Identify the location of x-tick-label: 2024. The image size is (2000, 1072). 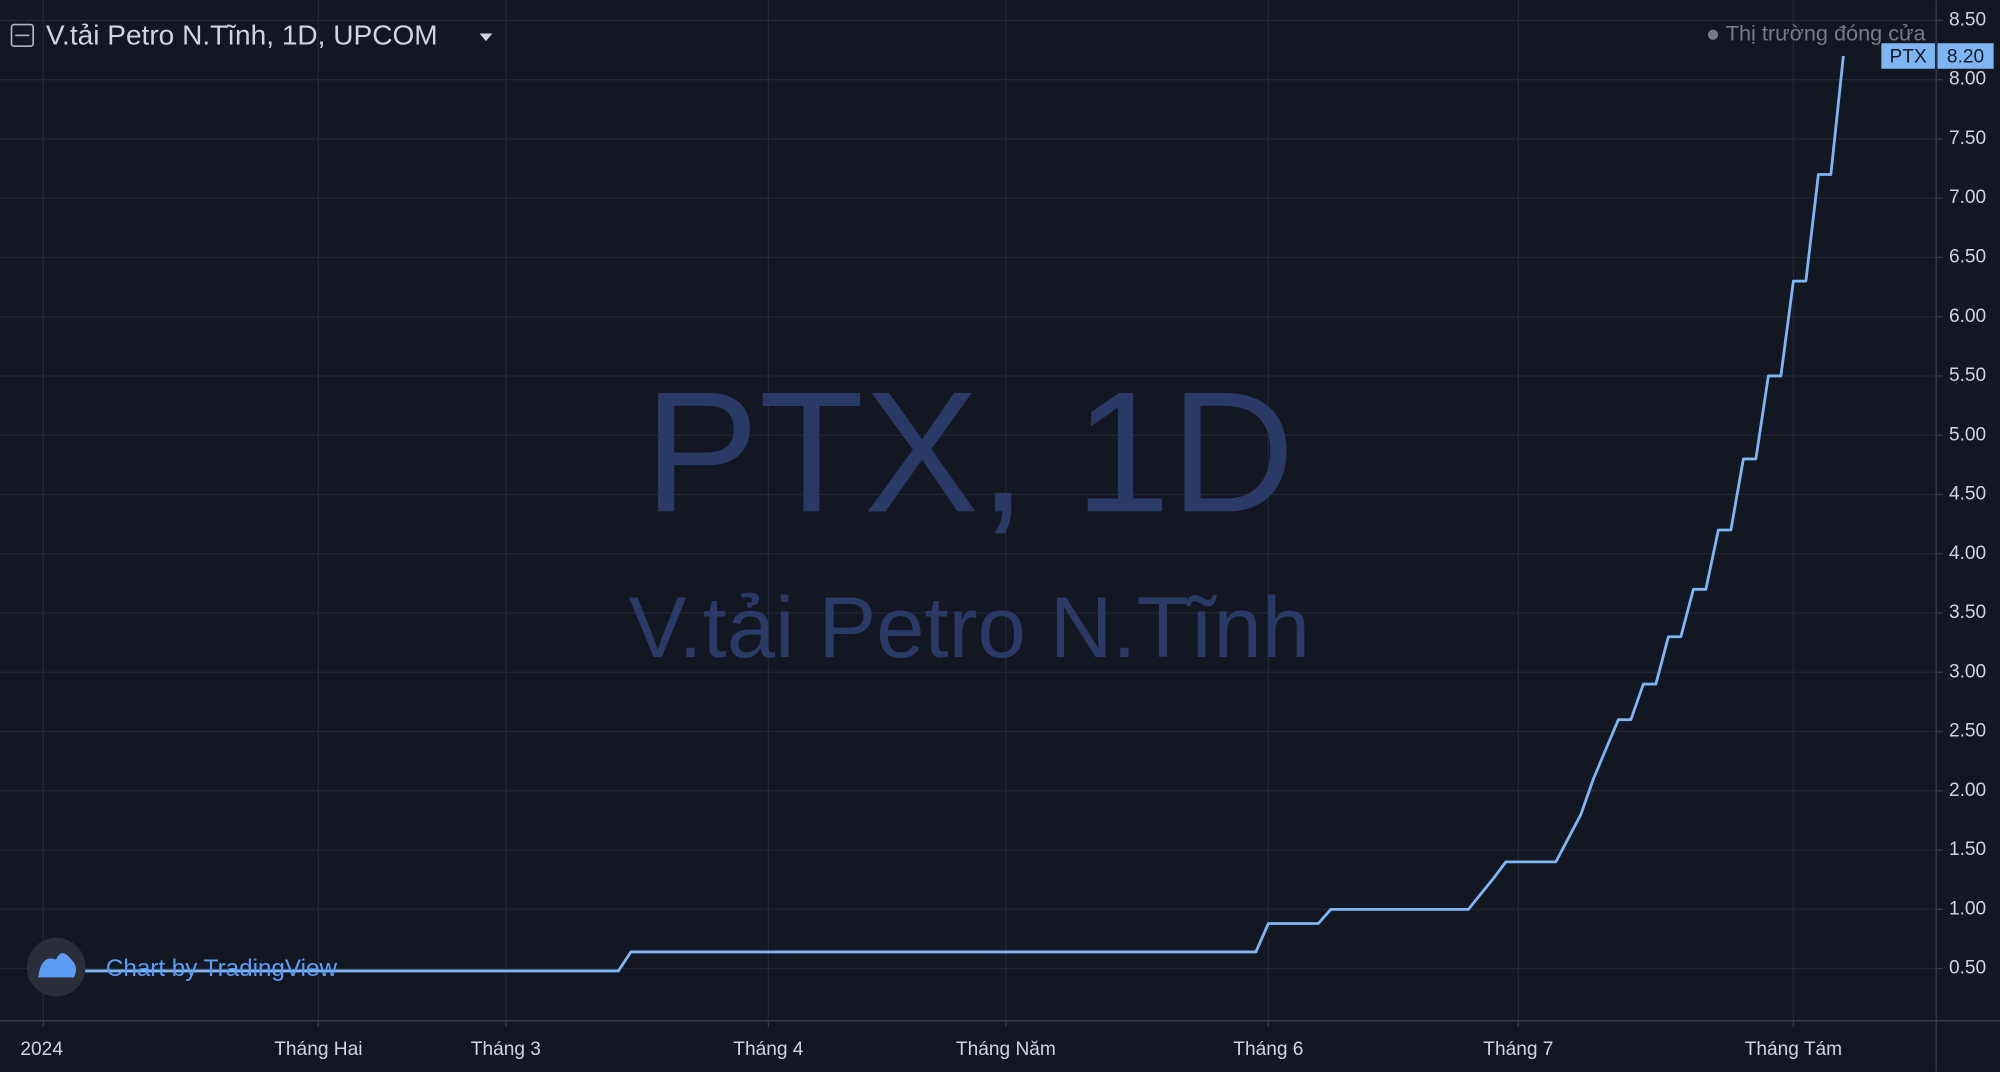
(41, 1049).